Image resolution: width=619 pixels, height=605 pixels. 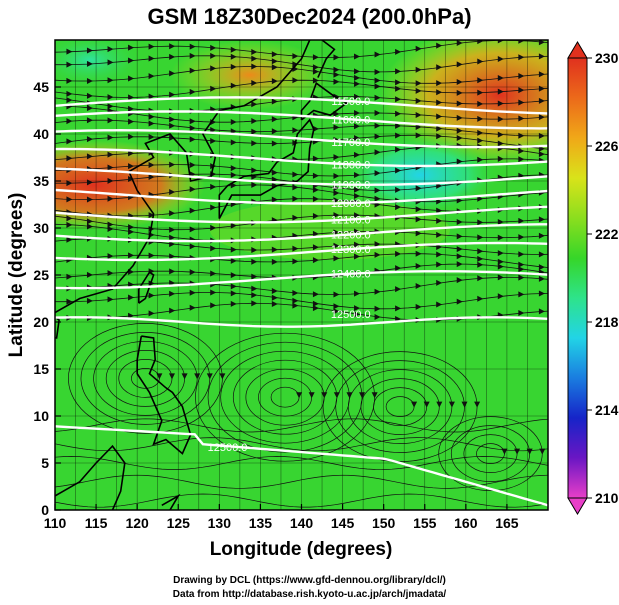 What do you see at coordinates (607, 146) in the screenshot?
I see `colorbar-tick-label: 226` at bounding box center [607, 146].